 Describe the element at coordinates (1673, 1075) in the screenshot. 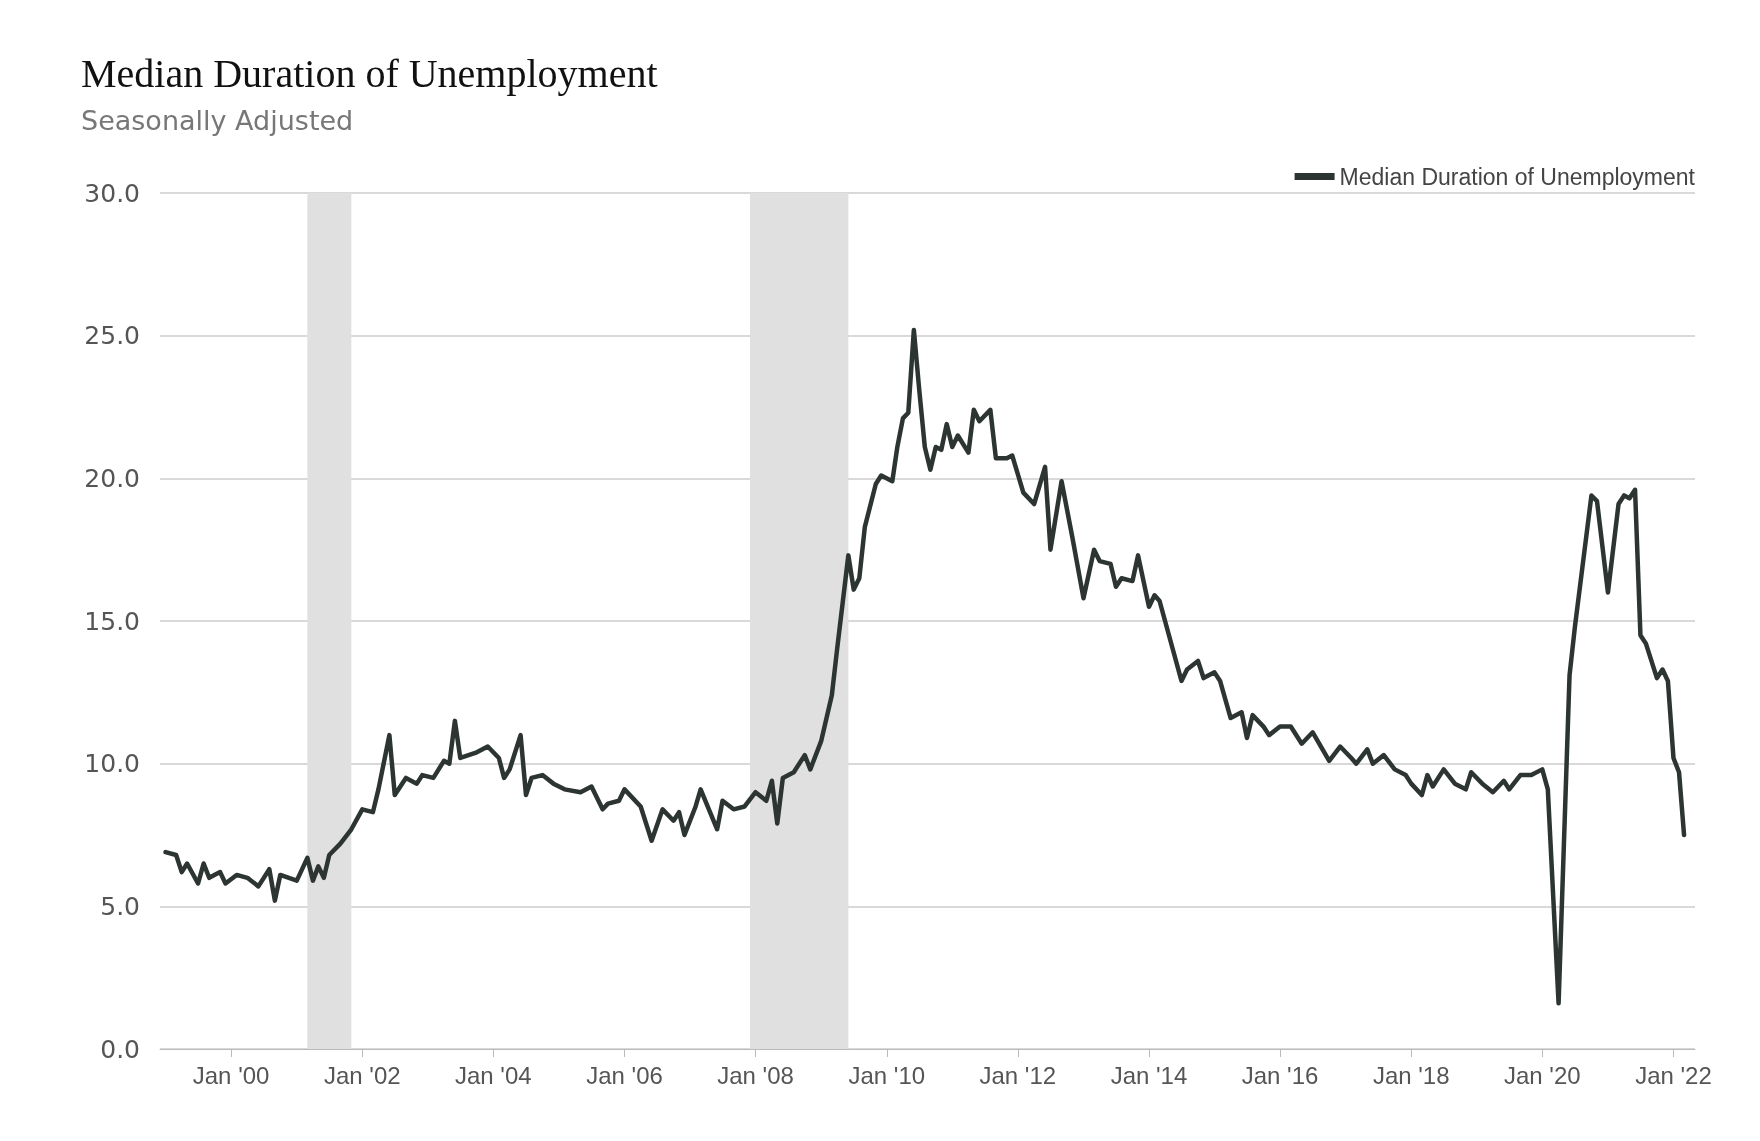

I see `x-tick-label: Jan '22` at that location.